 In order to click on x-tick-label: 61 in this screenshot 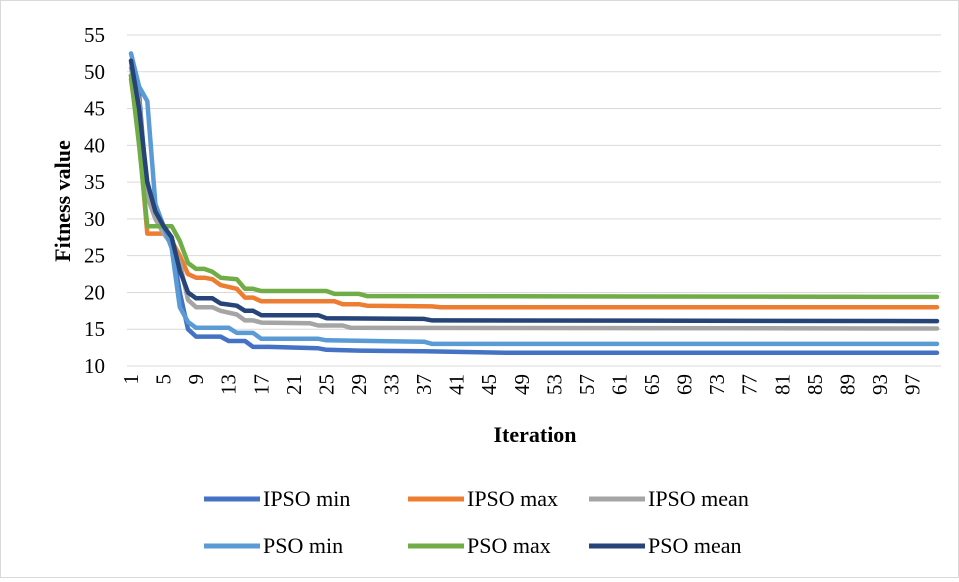, I will do `click(619, 384)`.